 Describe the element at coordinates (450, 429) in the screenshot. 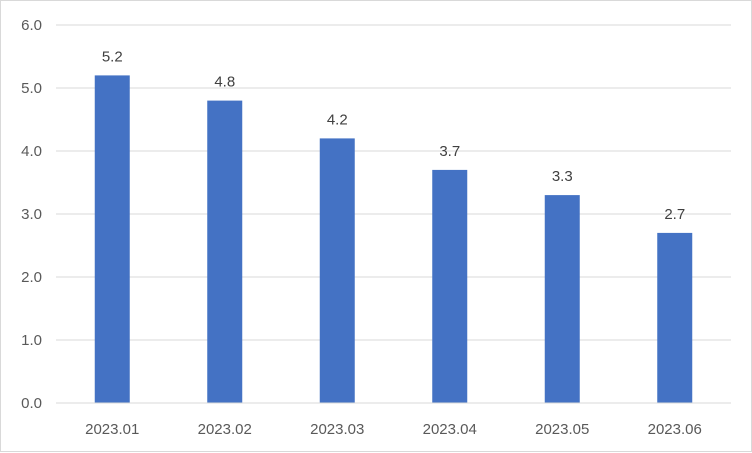

I see `x-tick-label: 2023.04` at that location.